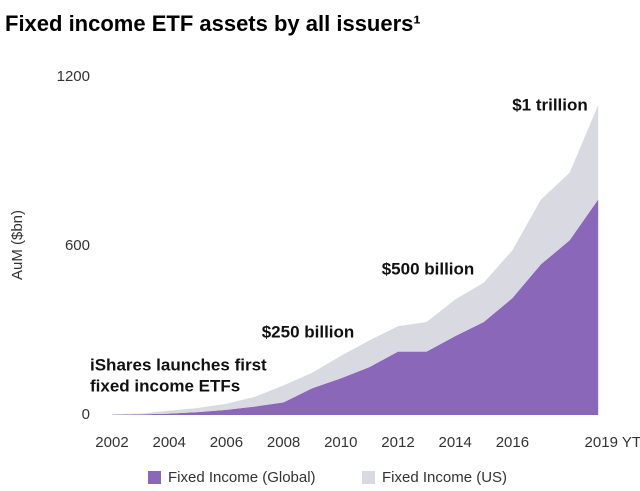 This screenshot has height=491, width=640. I want to click on y-tick-label: 1200, so click(73, 76).